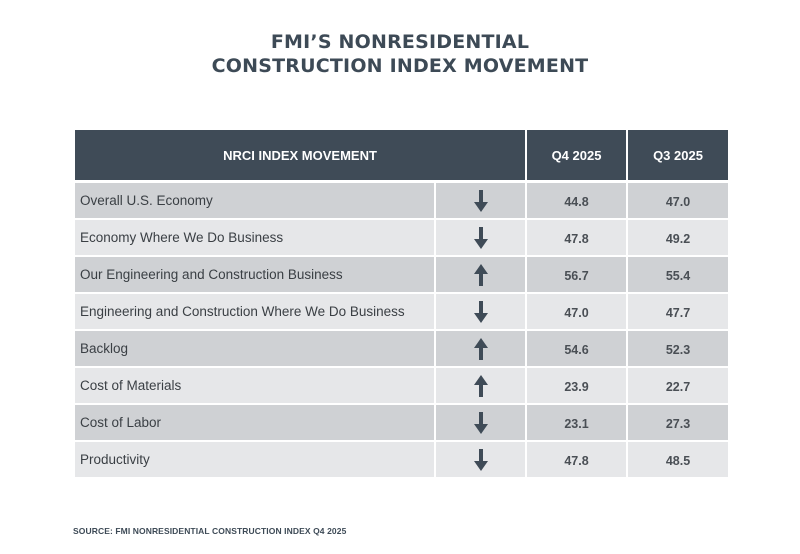 Image resolution: width=800 pixels, height=554 pixels. I want to click on row-value-q3-2025: 48.5, so click(677, 460).